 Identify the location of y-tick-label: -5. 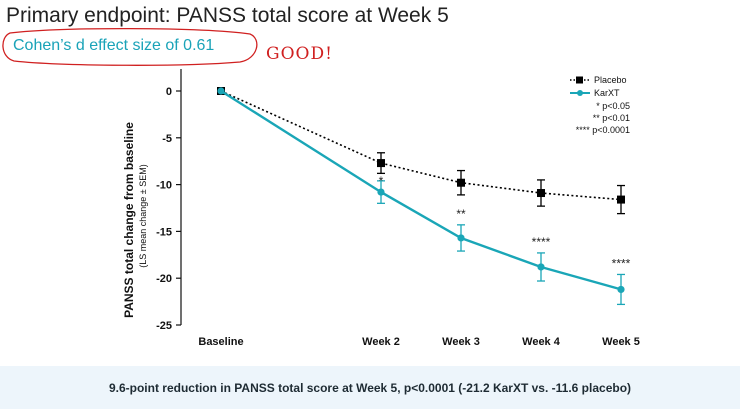
(167, 139).